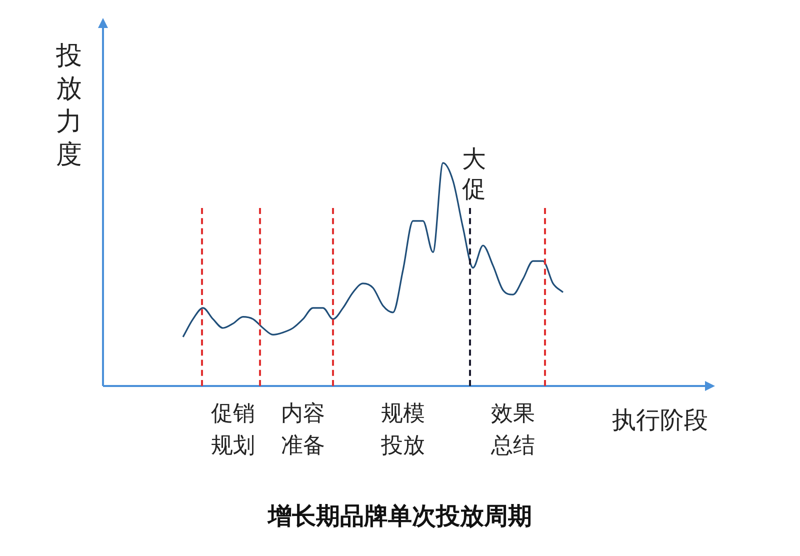 This screenshot has width=800, height=556. Describe the element at coordinates (474, 174) in the screenshot. I see `annotation: 大促` at that location.